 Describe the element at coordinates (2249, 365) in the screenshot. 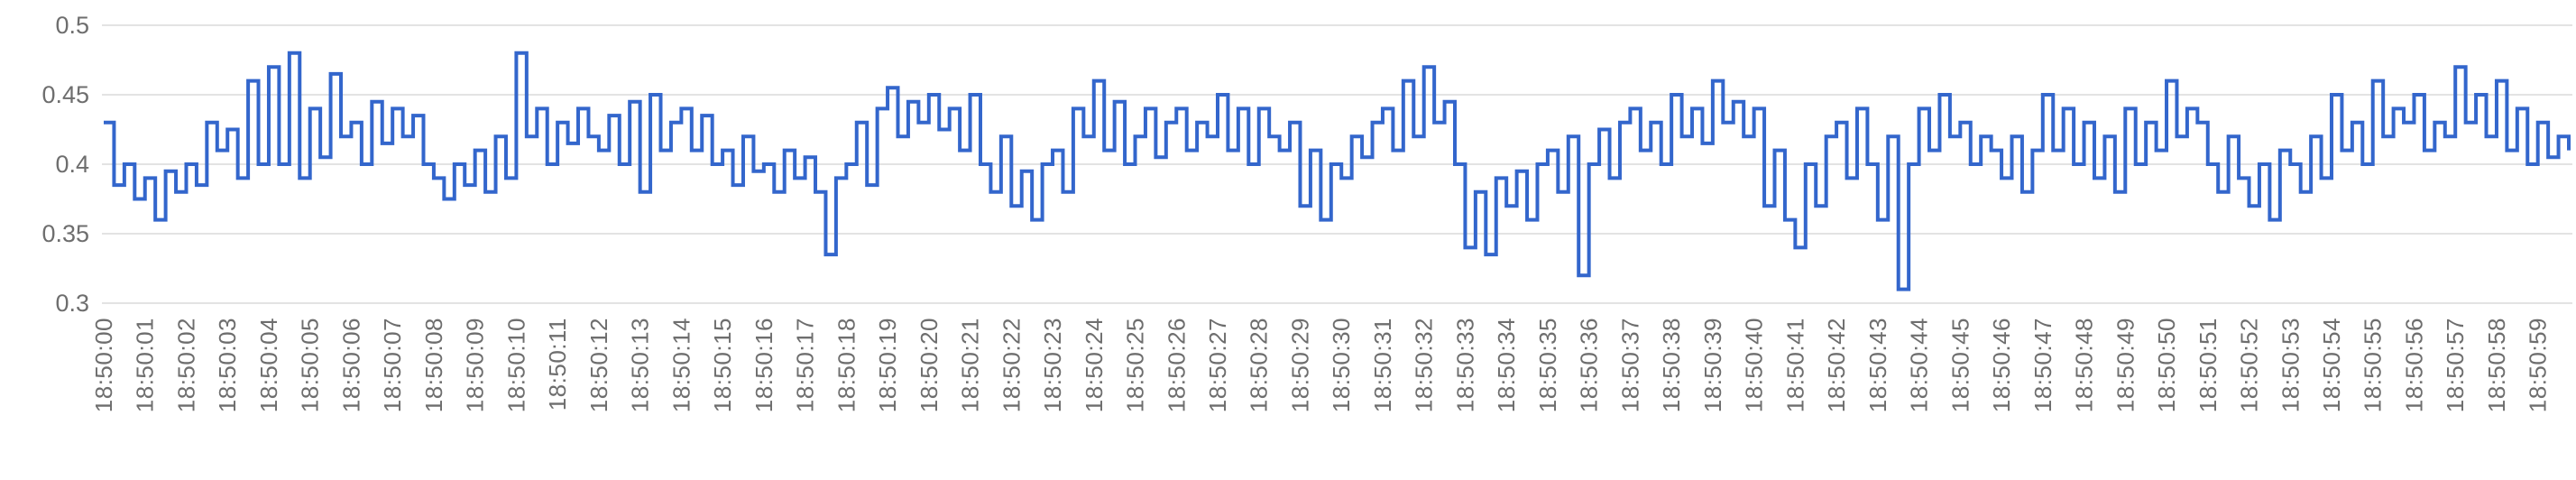

I see `x-axis-label: 18:50:52` at that location.